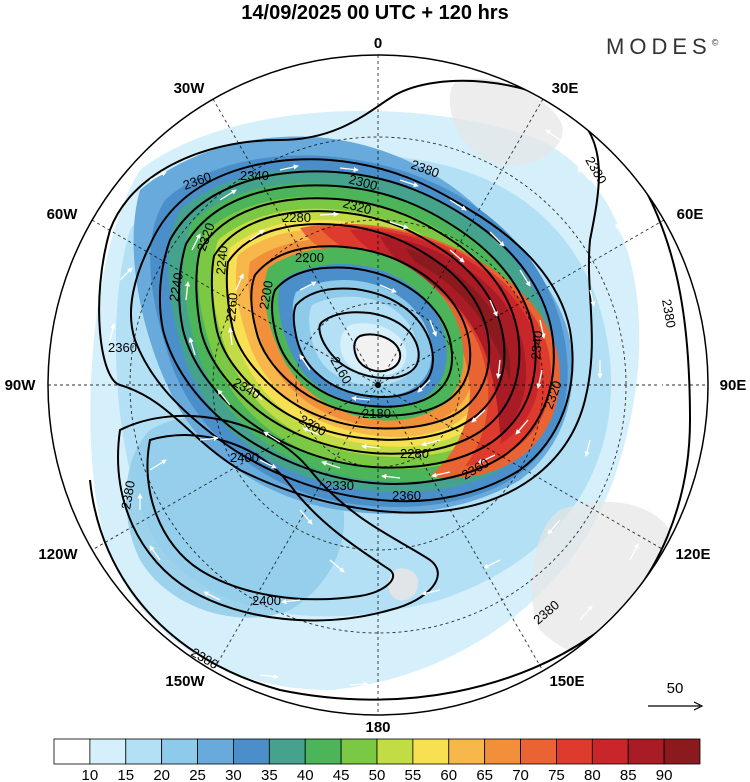 The image size is (750, 782). What do you see at coordinates (566, 681) in the screenshot?
I see `lon-label-150e: 150E` at bounding box center [566, 681].